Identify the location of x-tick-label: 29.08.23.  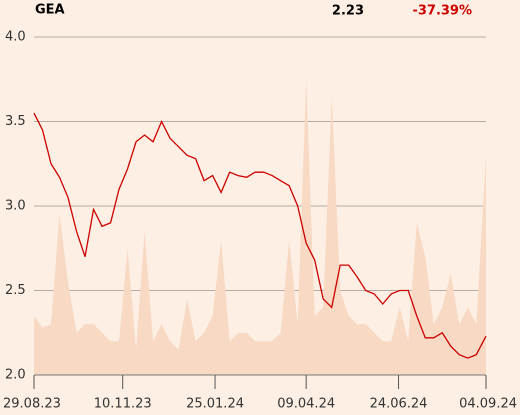
(32, 404).